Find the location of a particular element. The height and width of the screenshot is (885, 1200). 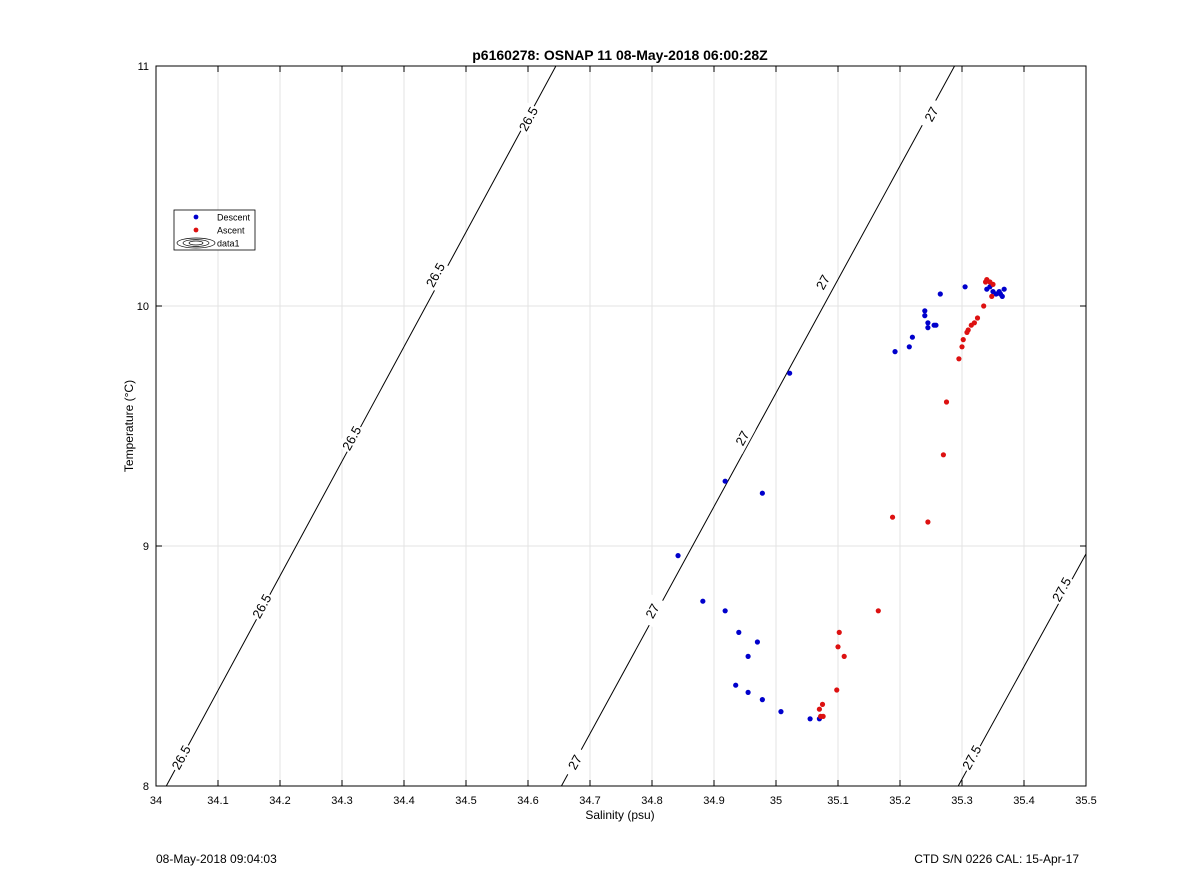

x-tick-label: 35.1 is located at coordinates (837, 801).